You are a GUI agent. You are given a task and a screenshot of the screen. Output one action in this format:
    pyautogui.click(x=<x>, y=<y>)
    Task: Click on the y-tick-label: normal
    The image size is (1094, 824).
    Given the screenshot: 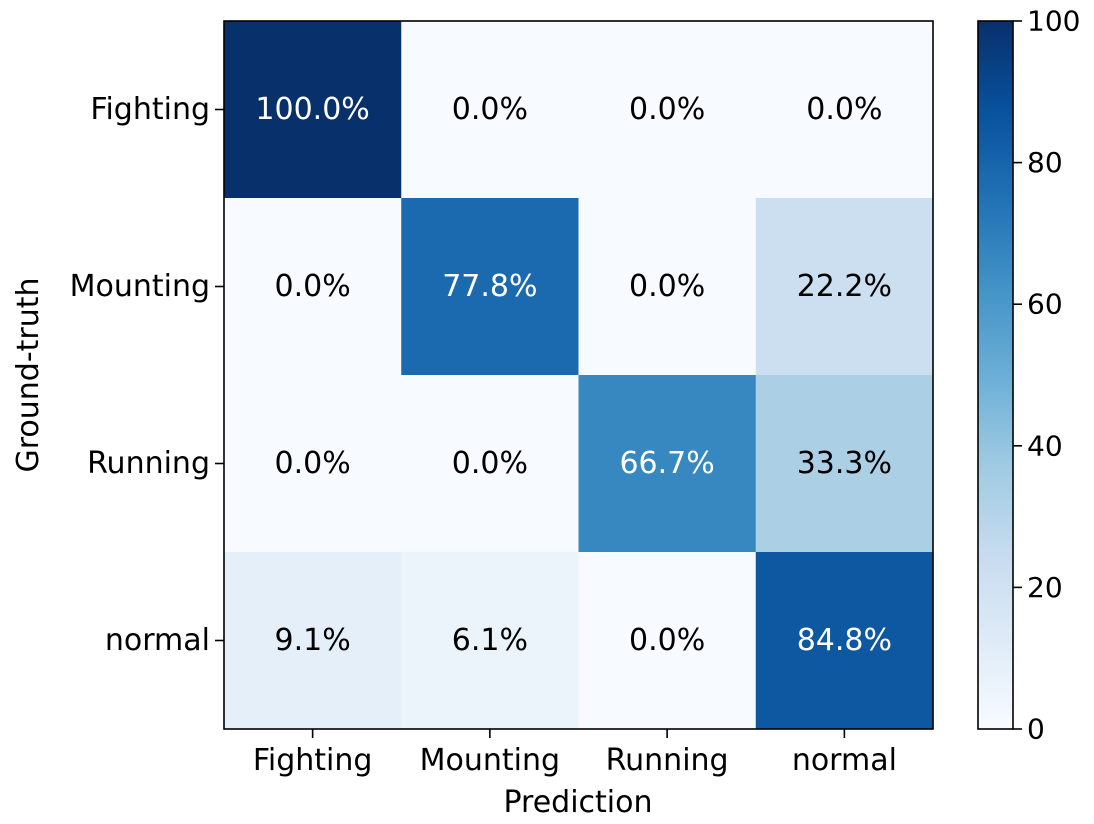 What is the action you would take?
    pyautogui.click(x=157, y=640)
    